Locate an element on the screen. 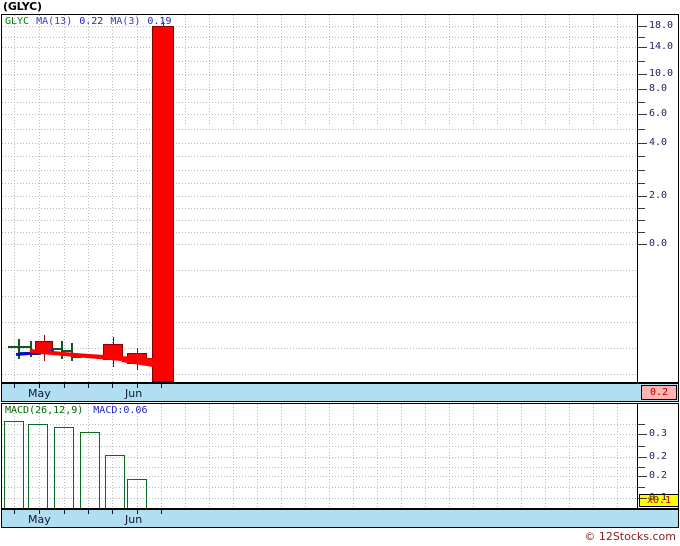 This screenshot has height=546, width=680. macd-axis-label: 0.2 is located at coordinates (658, 456).